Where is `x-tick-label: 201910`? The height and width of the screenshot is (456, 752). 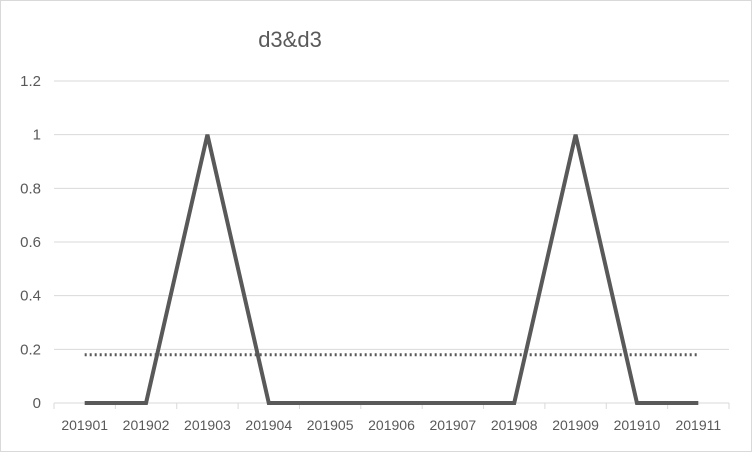
x-tick-label: 201910 is located at coordinates (637, 425).